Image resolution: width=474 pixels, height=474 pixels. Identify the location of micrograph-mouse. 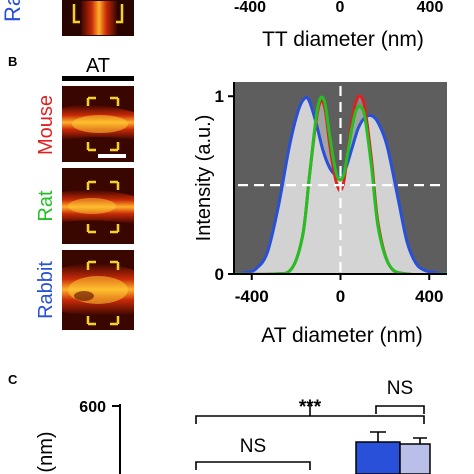
(98, 124).